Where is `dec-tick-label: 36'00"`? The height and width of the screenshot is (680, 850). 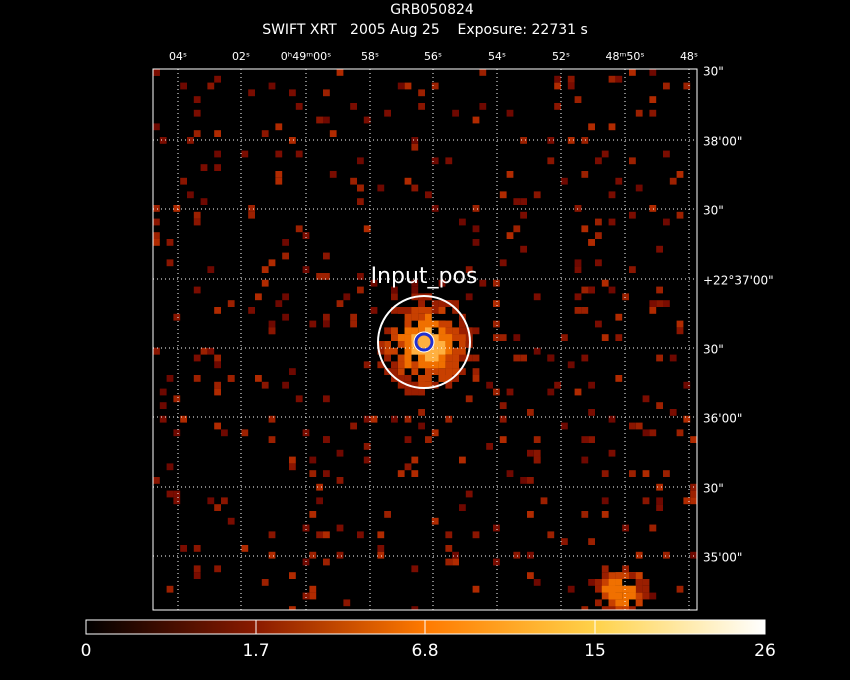 dec-tick-label: 36'00" is located at coordinates (722, 419).